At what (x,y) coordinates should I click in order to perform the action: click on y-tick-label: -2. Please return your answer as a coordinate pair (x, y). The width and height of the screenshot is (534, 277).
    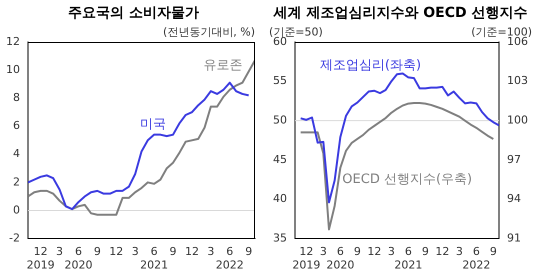
    Looking at the image, I should click on (14, 237).